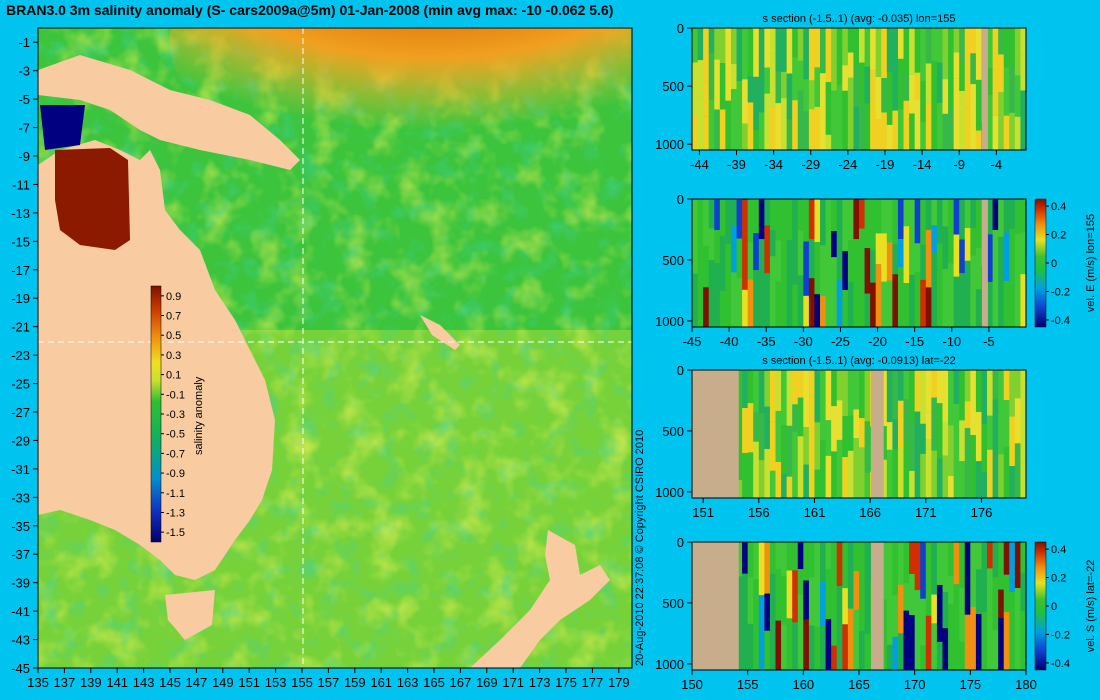 The width and height of the screenshot is (1100, 700). I want to click on map-y-tick-label: -29, so click(20, 440).